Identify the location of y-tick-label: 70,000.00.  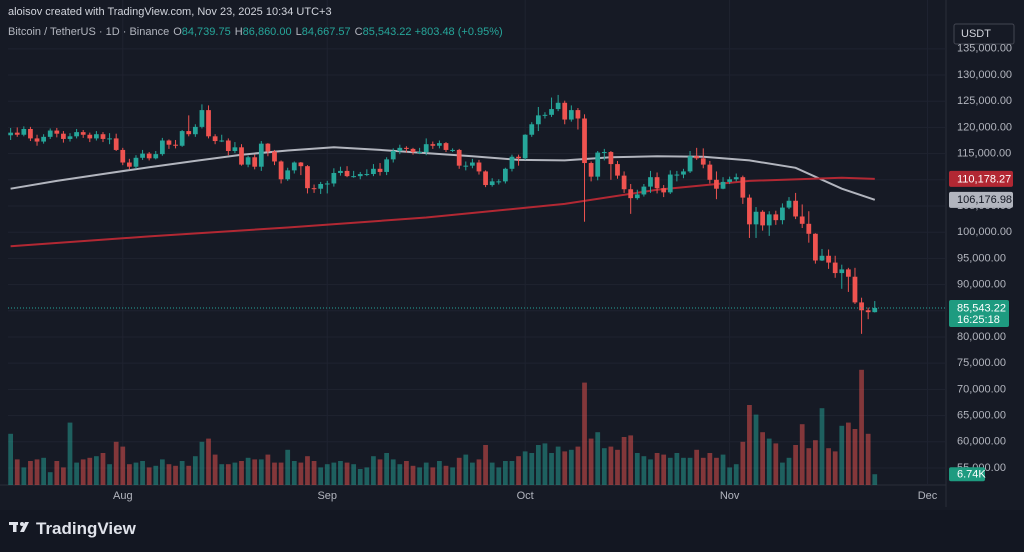
(981, 389).